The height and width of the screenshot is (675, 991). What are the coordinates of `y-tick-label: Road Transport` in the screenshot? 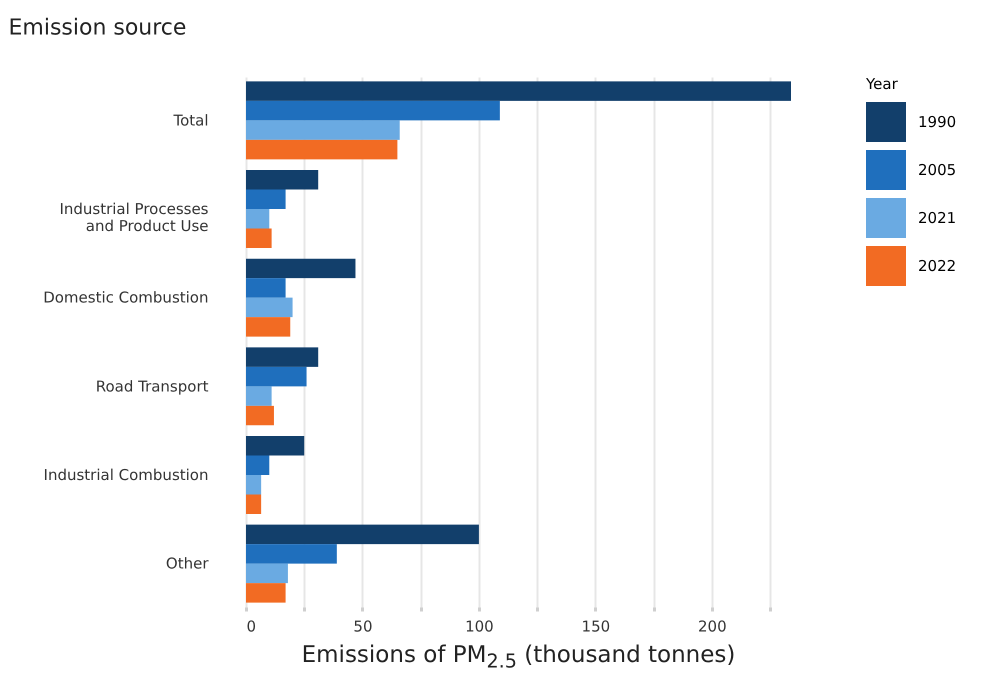 It's located at (152, 386).